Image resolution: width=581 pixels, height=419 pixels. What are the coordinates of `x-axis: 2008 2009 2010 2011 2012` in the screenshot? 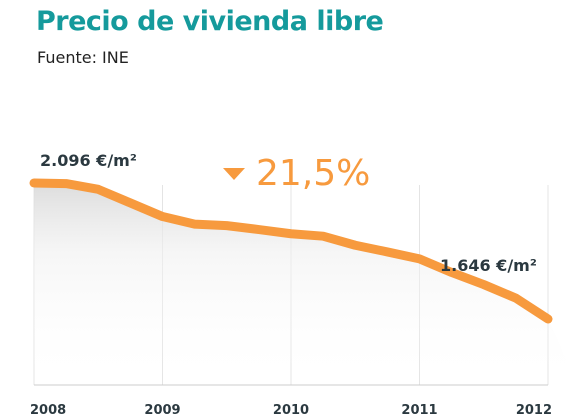 It's located at (291, 410).